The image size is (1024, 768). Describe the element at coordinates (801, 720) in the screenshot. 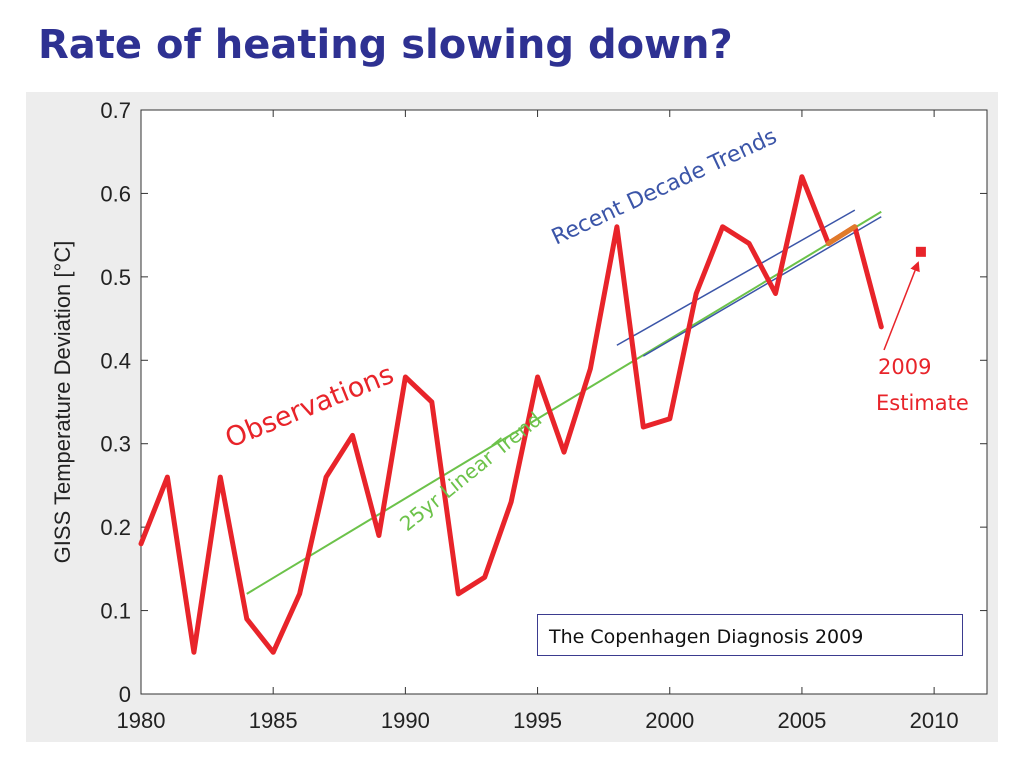

I see `x-tick-label: 2005` at that location.